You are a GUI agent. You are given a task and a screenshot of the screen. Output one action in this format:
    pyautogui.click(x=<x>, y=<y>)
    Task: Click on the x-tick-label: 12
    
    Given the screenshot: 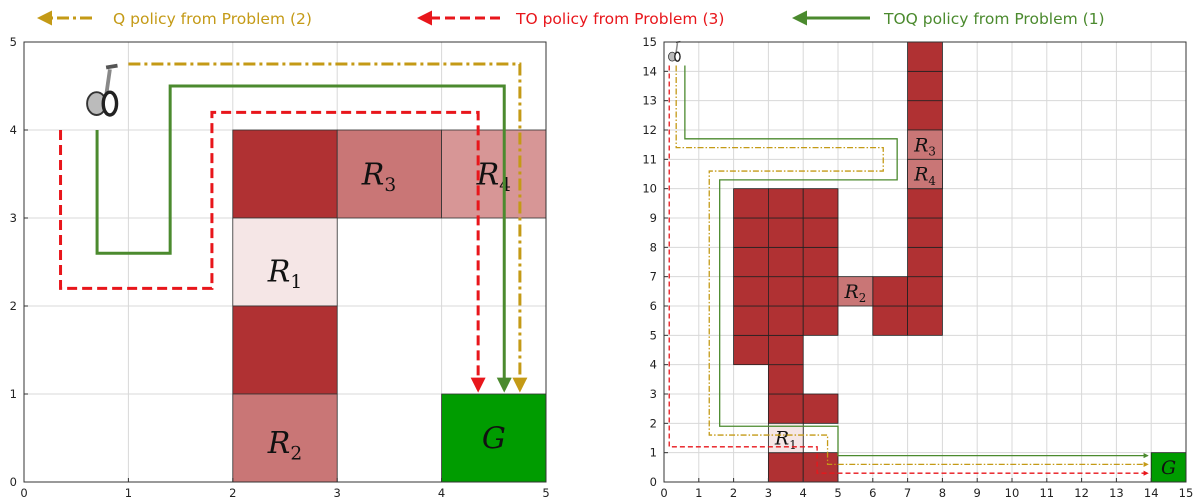 What is the action you would take?
    pyautogui.click(x=1081, y=493)
    